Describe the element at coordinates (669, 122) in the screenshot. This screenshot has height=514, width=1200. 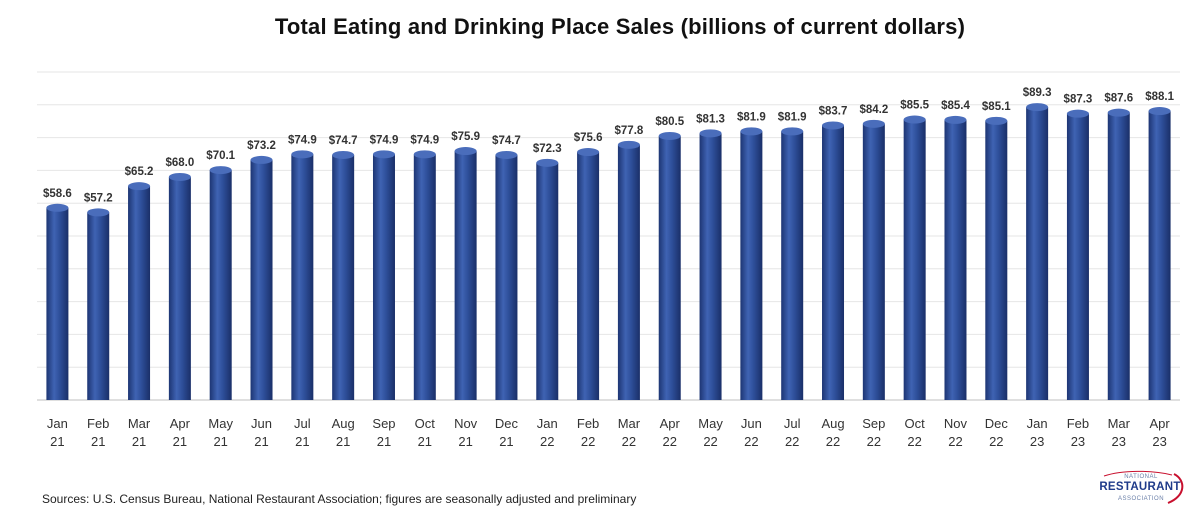
I see `data-label: $80.5` at that location.